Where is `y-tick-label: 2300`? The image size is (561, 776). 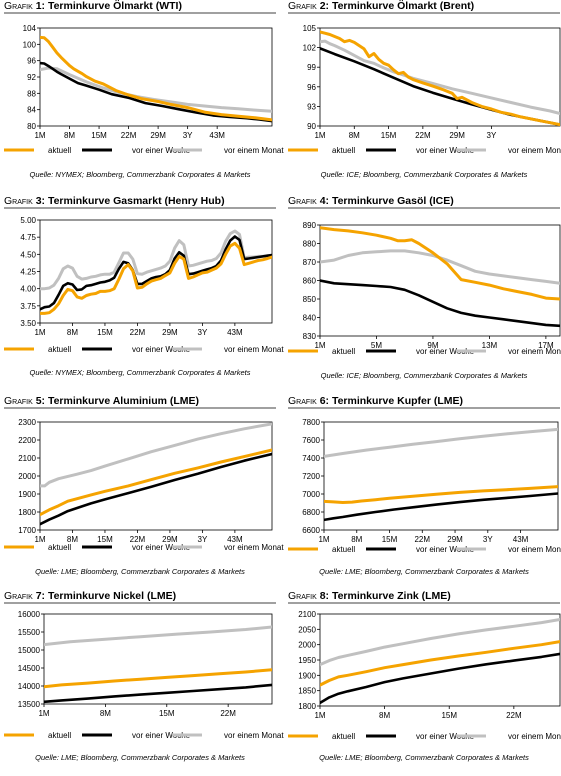
y-tick-label: 2300 is located at coordinates (27, 422).